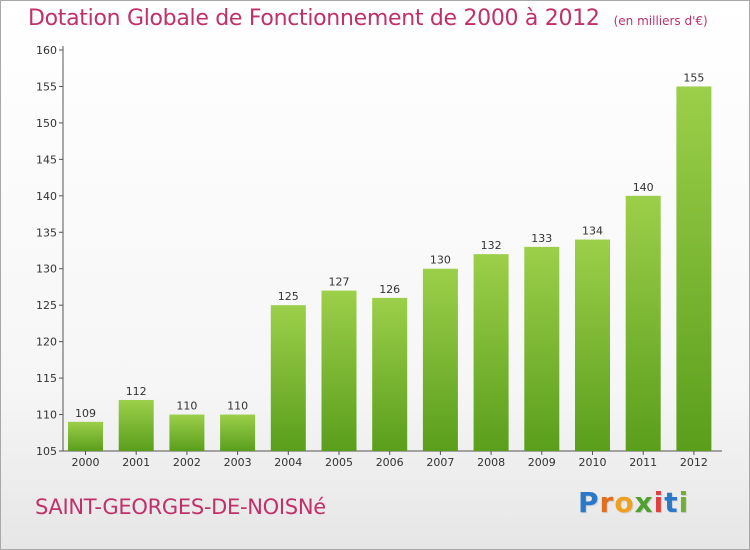  I want to click on x-tick-label: 2010, so click(593, 462).